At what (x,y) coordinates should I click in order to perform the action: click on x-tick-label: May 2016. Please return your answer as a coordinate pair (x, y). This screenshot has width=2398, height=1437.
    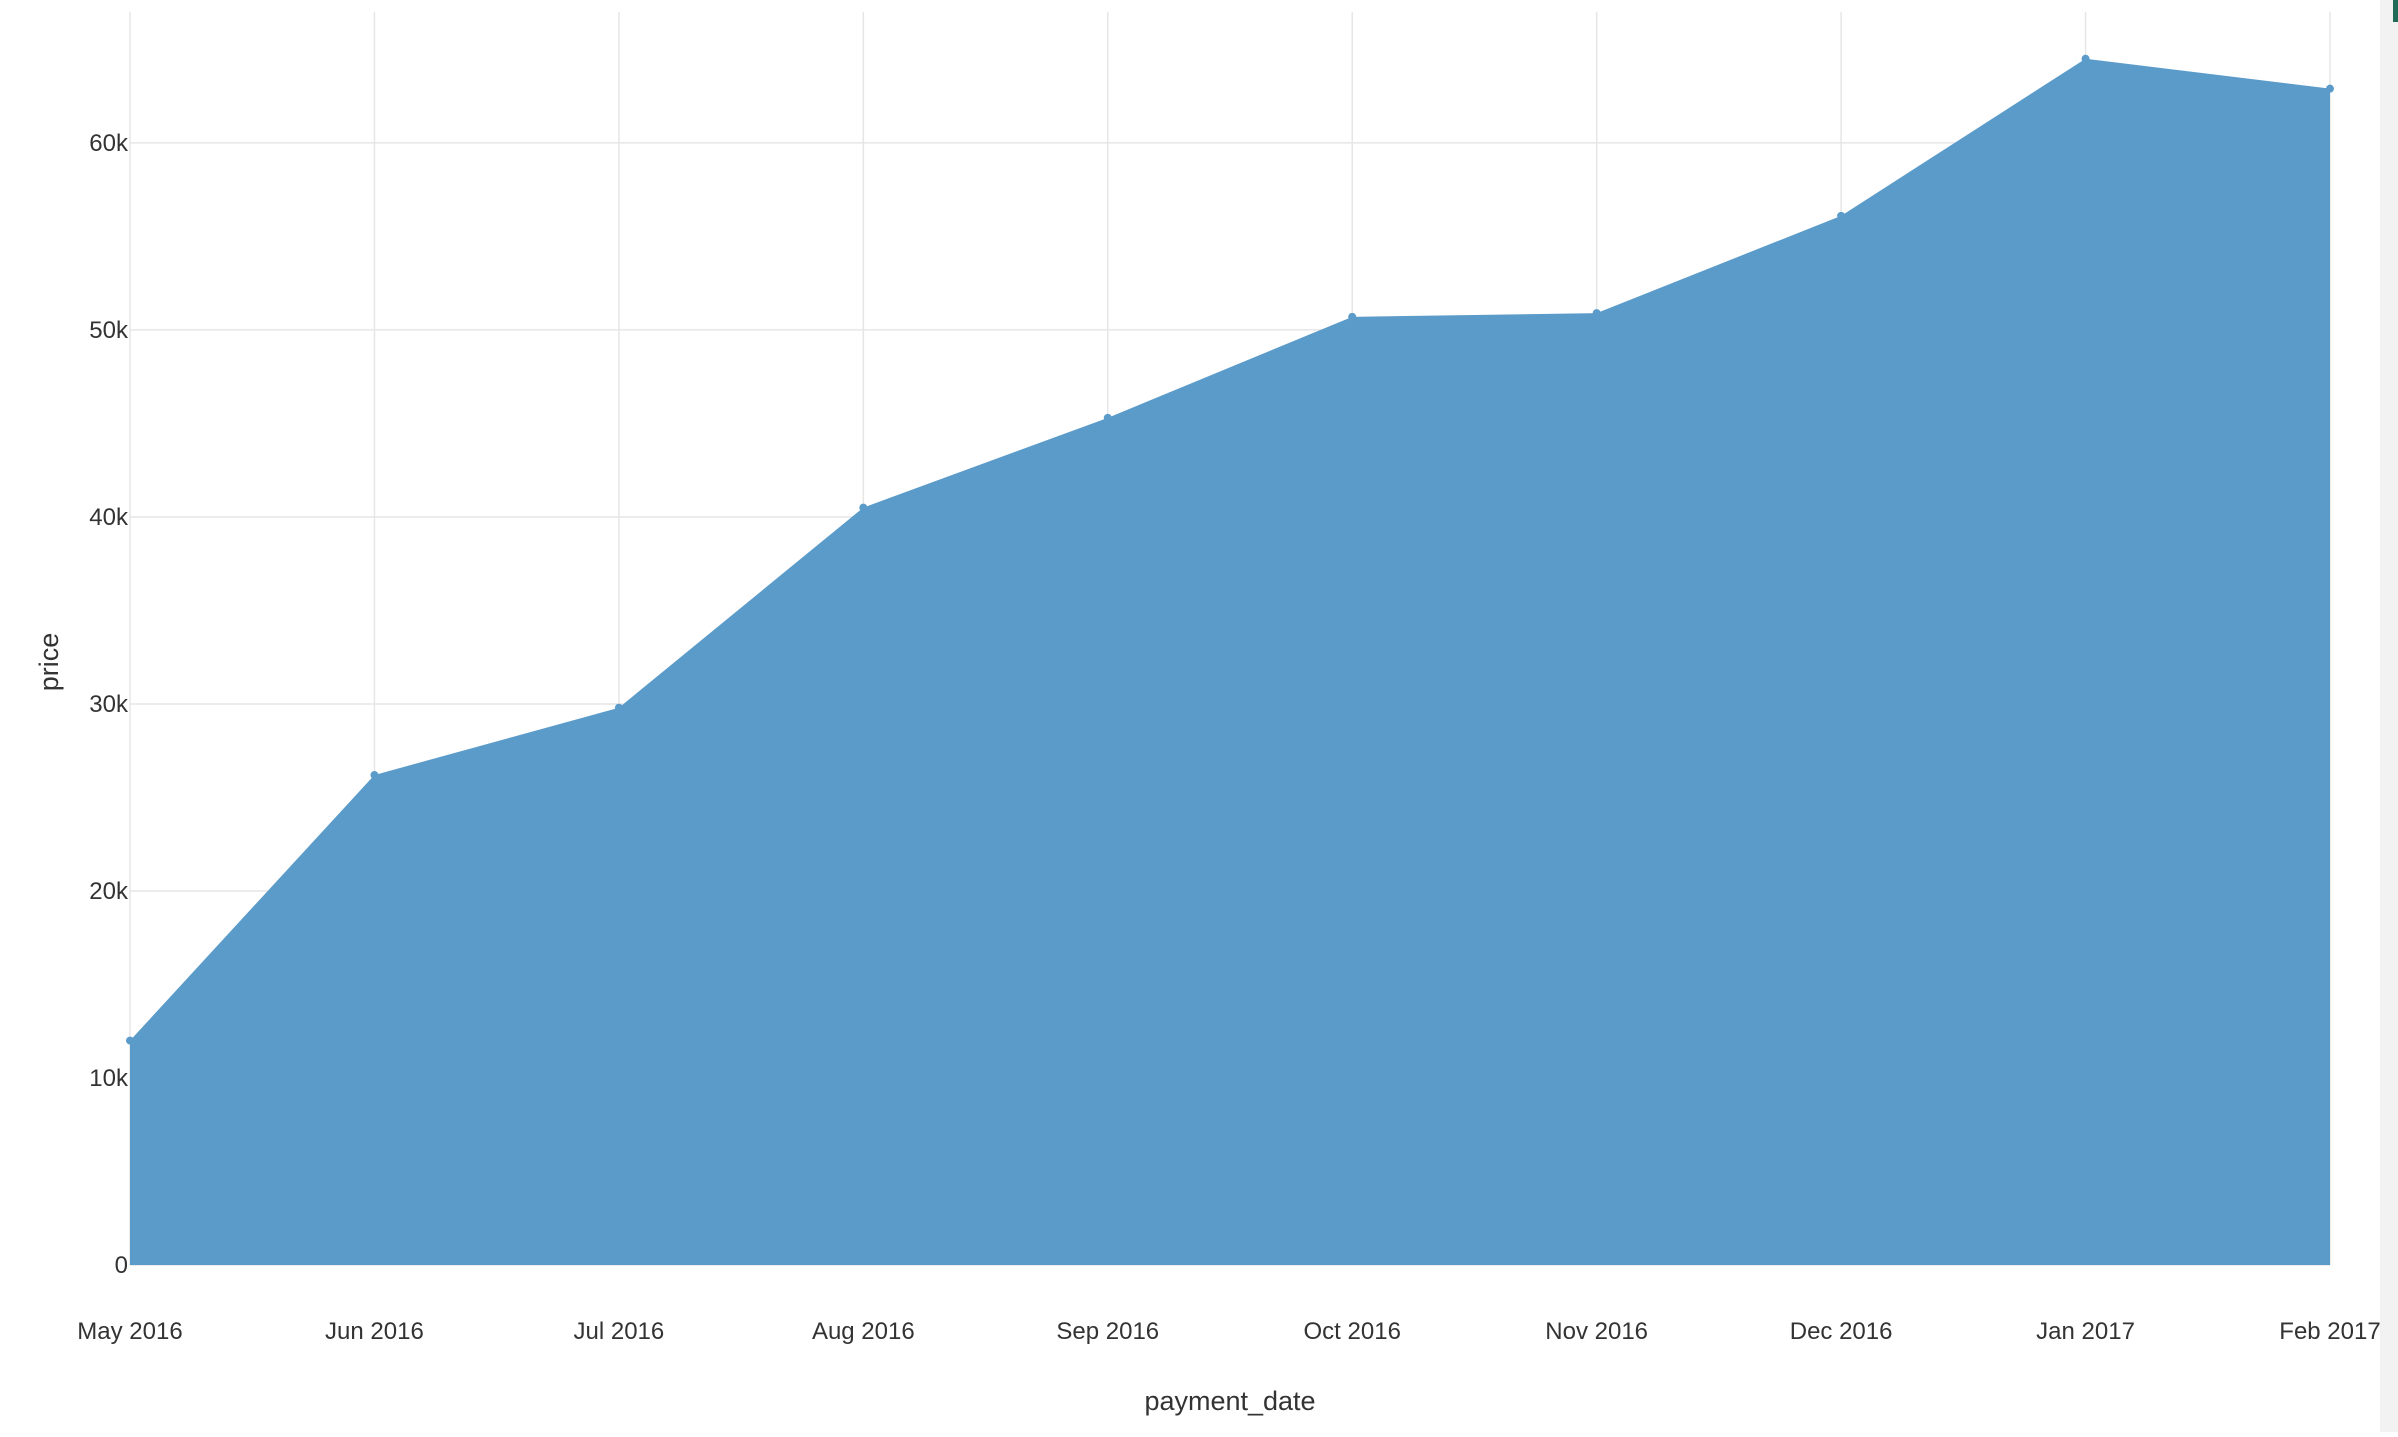
    Looking at the image, I should click on (129, 1331).